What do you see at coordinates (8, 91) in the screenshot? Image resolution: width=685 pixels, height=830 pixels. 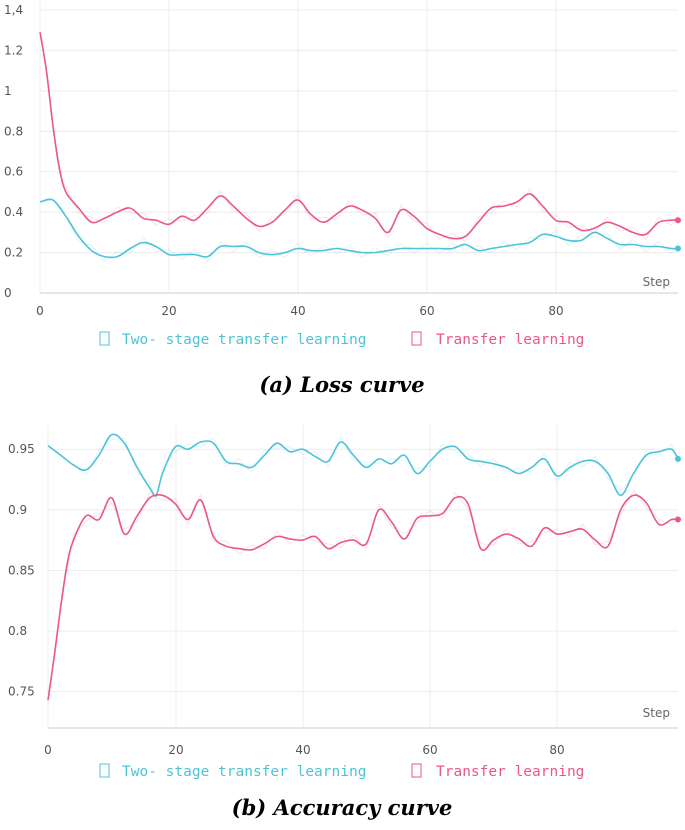 I see `y-tick-label: 1` at bounding box center [8, 91].